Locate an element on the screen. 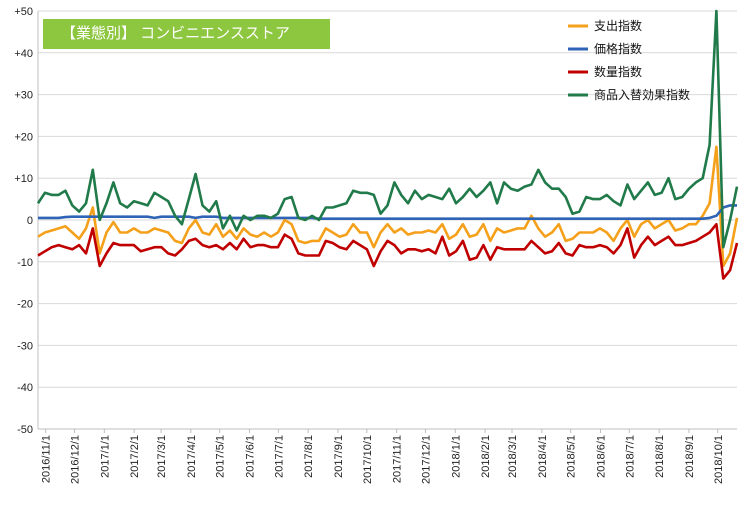  x-tick-label: 2017/3/1 is located at coordinates (162, 456).